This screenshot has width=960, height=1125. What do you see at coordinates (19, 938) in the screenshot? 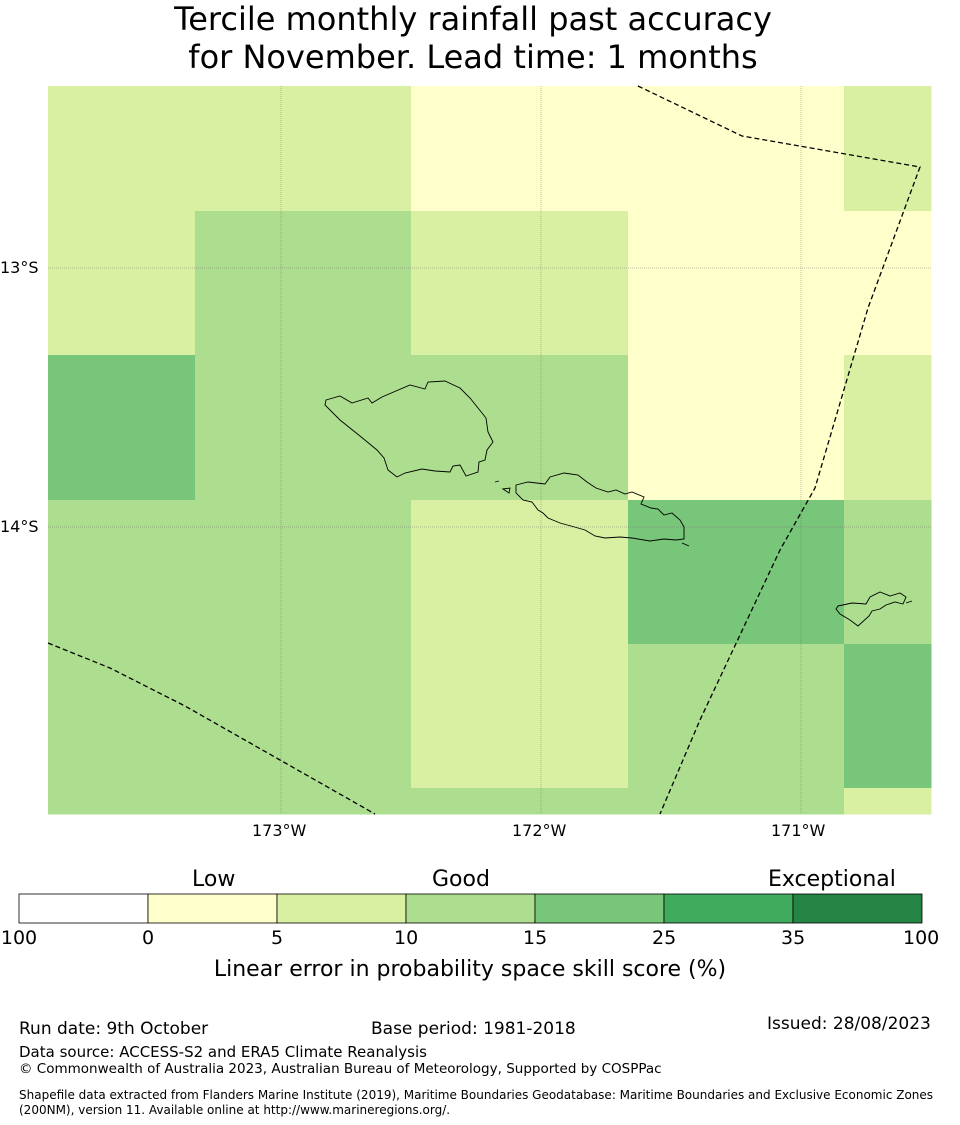
I see `colorbar-tick: -100` at bounding box center [19, 938].